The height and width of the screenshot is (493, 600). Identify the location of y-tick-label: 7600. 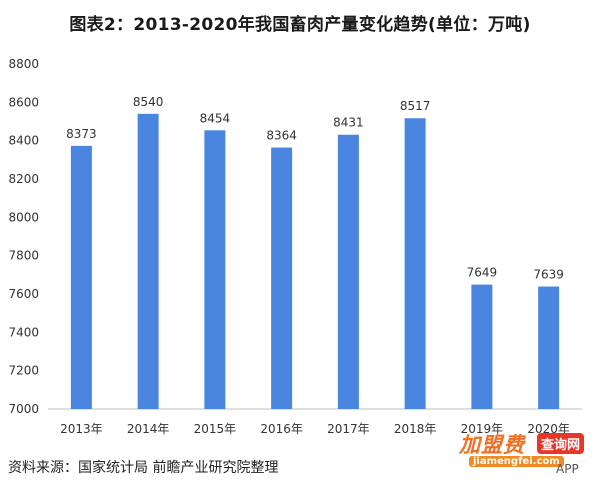
(23, 294).